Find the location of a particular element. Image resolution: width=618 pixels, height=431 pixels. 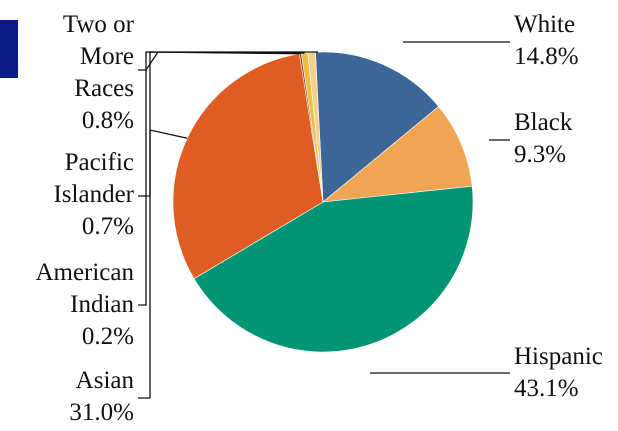

pie-slice-white is located at coordinates (377, 127).